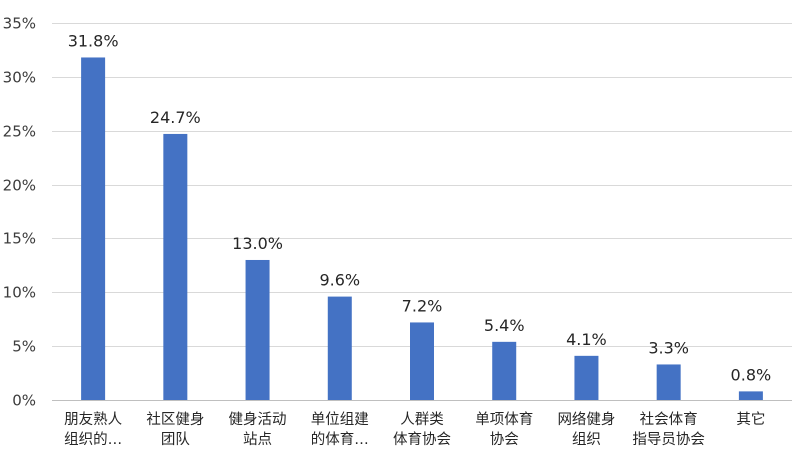 This screenshot has width=800, height=469. Describe the element at coordinates (19, 212) in the screenshot. I see `y-axis-tick-labels: 0% 5% 10% 15% 20% 25% 30% 35%` at that location.